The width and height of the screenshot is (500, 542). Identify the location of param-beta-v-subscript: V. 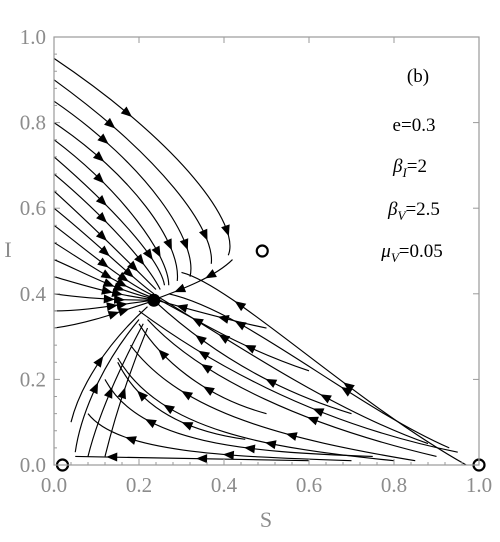
(403, 215).